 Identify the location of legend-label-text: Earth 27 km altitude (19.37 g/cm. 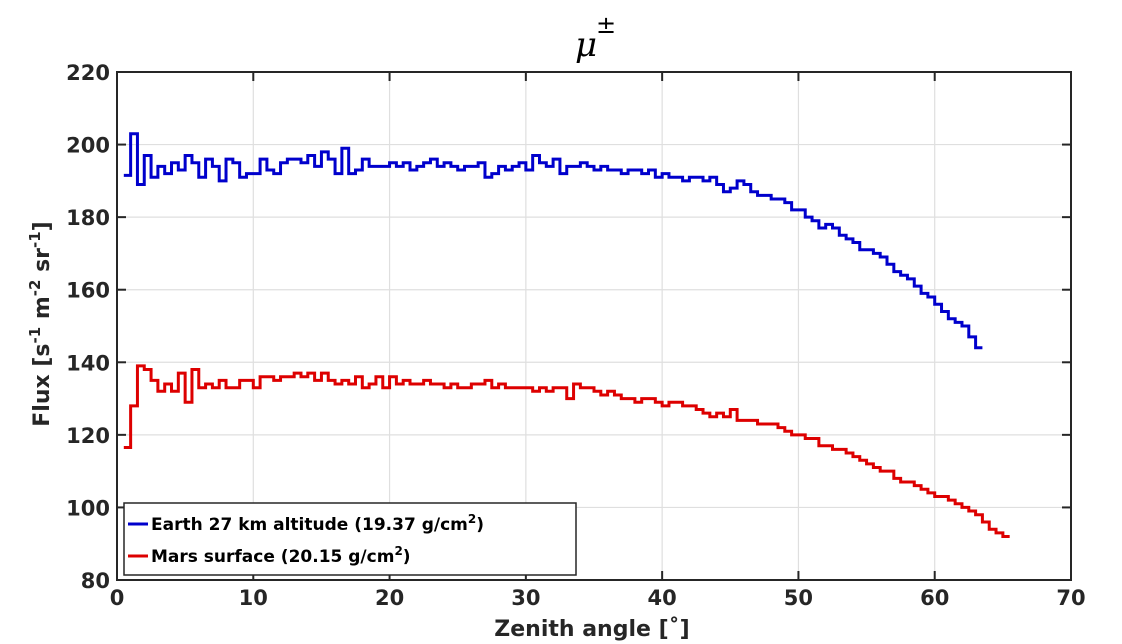
(309, 525).